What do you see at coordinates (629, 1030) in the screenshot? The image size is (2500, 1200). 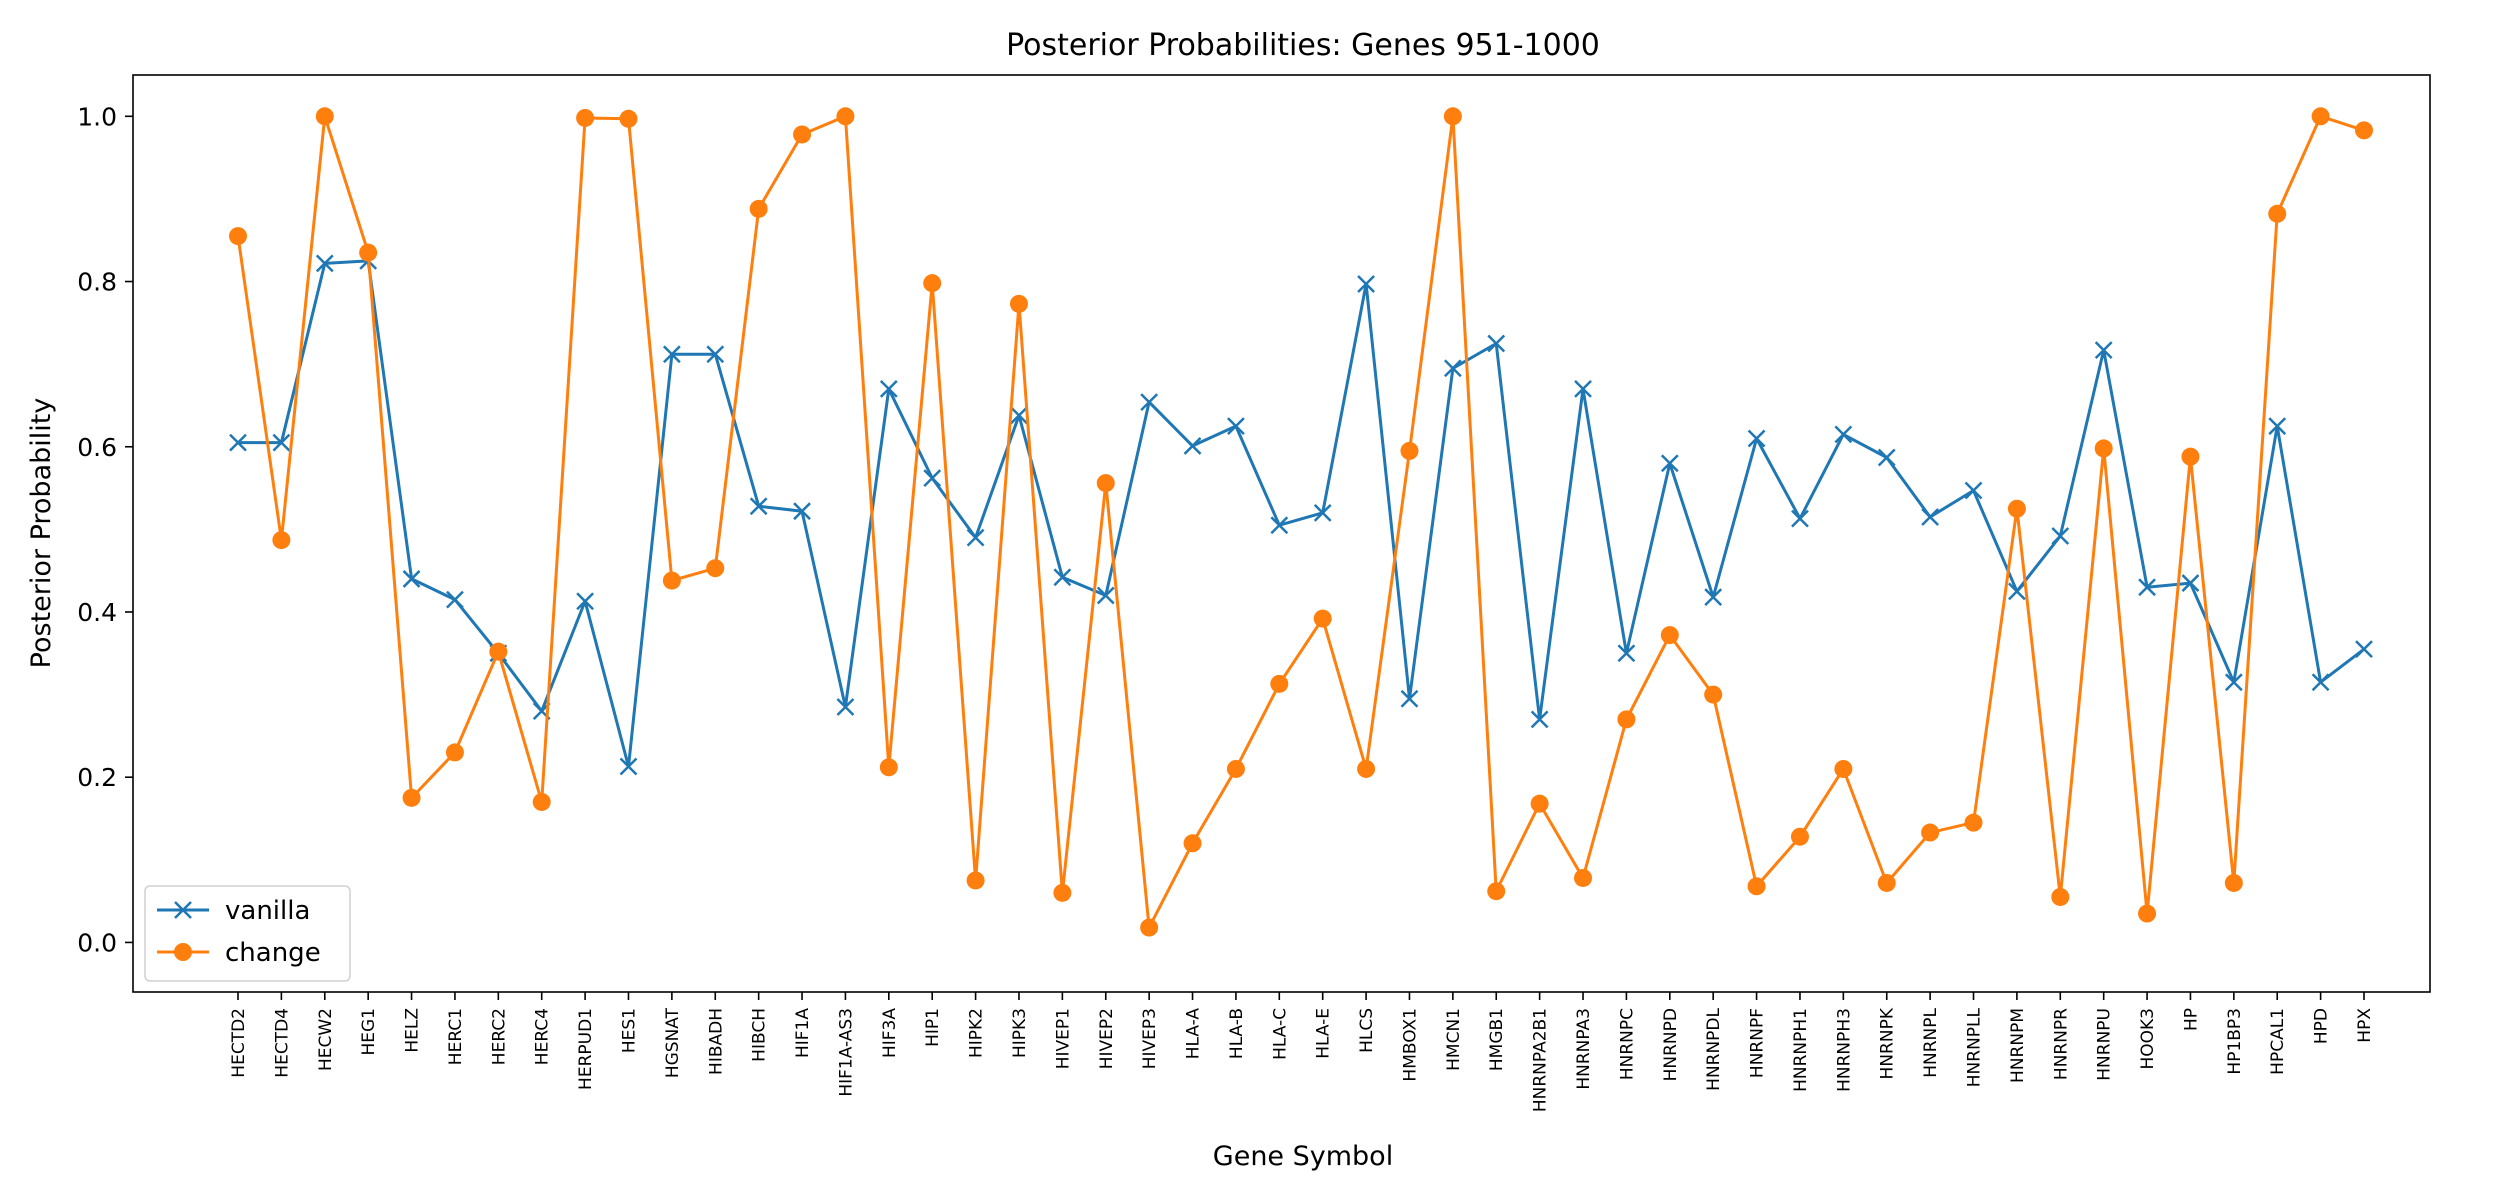 I see `x-tick-label: HES1` at bounding box center [629, 1030].